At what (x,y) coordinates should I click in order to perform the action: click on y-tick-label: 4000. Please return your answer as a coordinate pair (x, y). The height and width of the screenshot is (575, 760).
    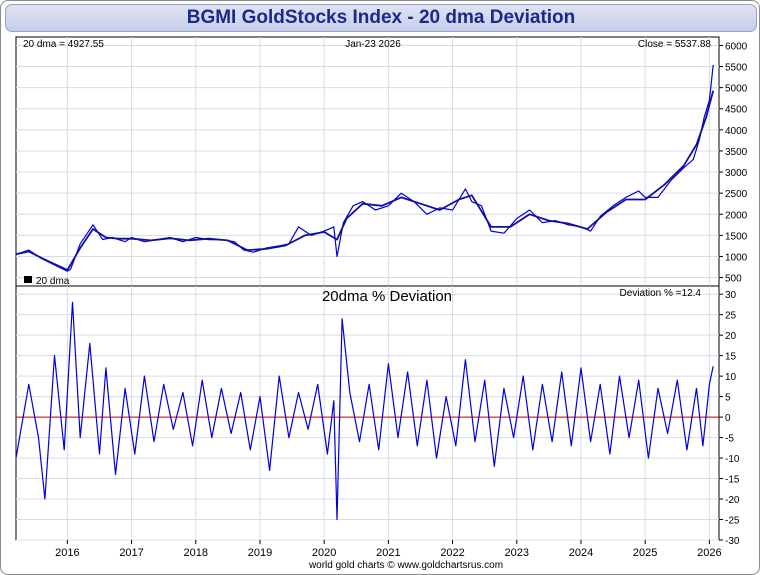
    Looking at the image, I should click on (736, 131).